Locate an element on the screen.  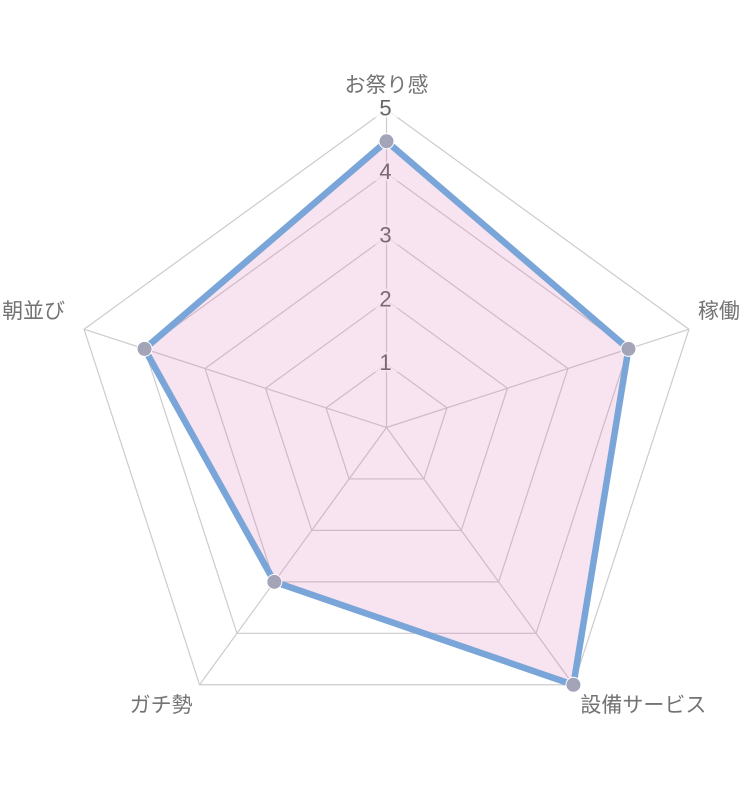
axis-label: 稼働 is located at coordinates (719, 311).